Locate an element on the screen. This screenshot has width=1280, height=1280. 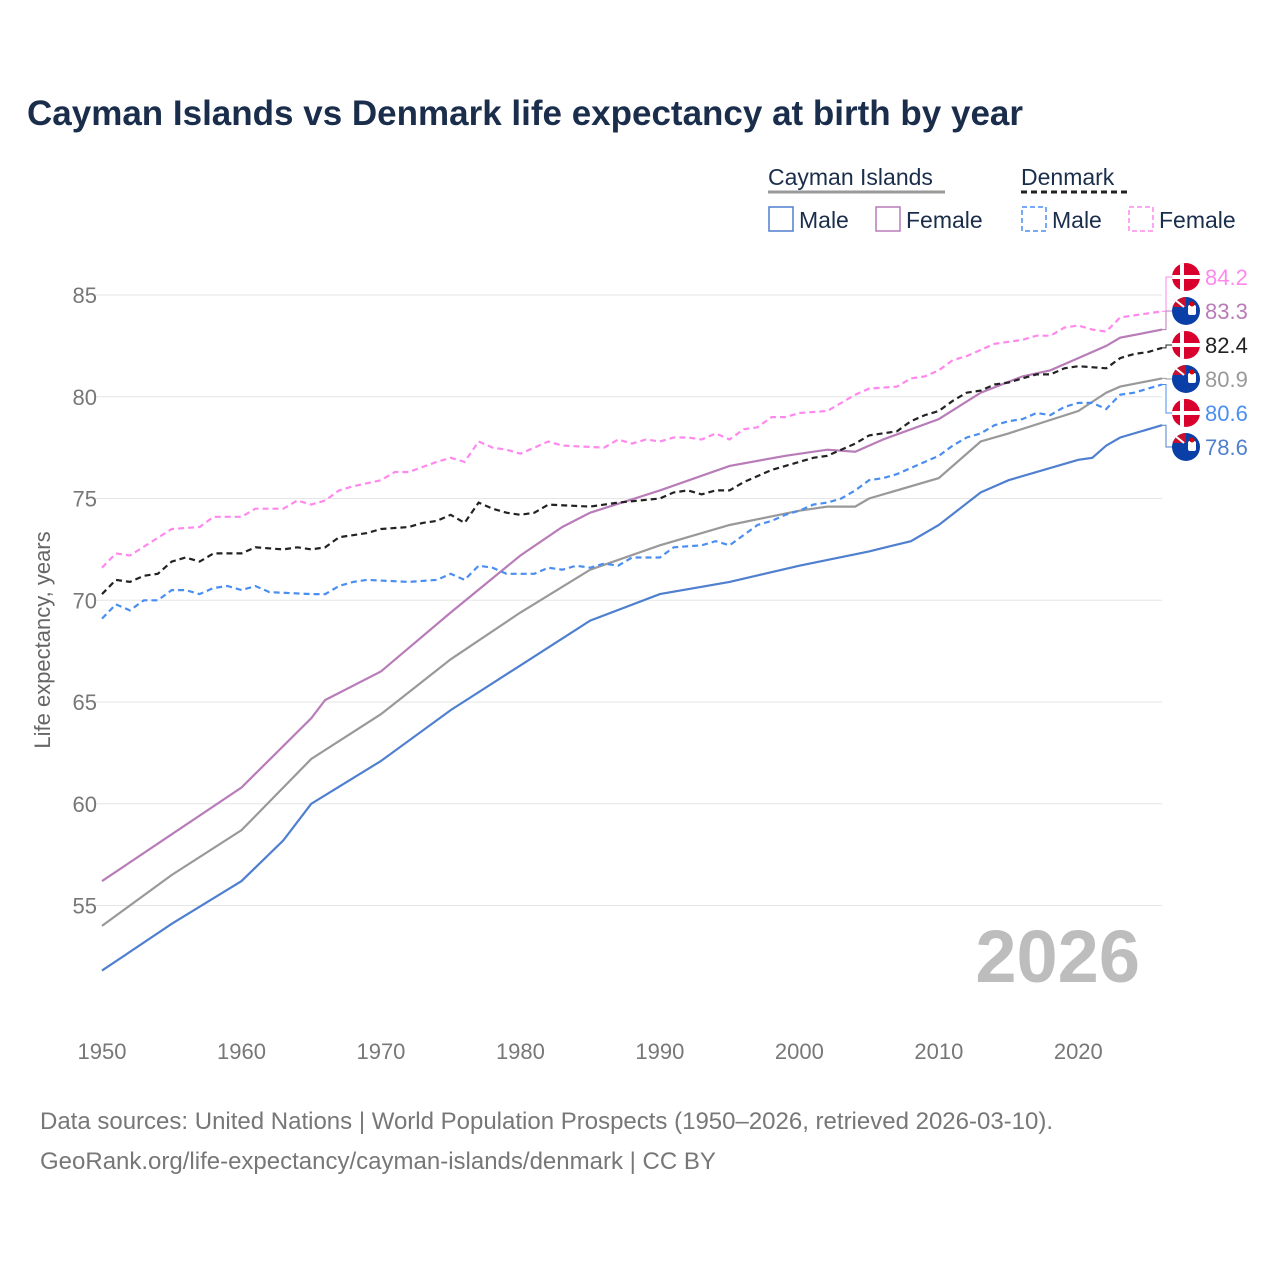
x-tick-label: 2020 is located at coordinates (1078, 1051).